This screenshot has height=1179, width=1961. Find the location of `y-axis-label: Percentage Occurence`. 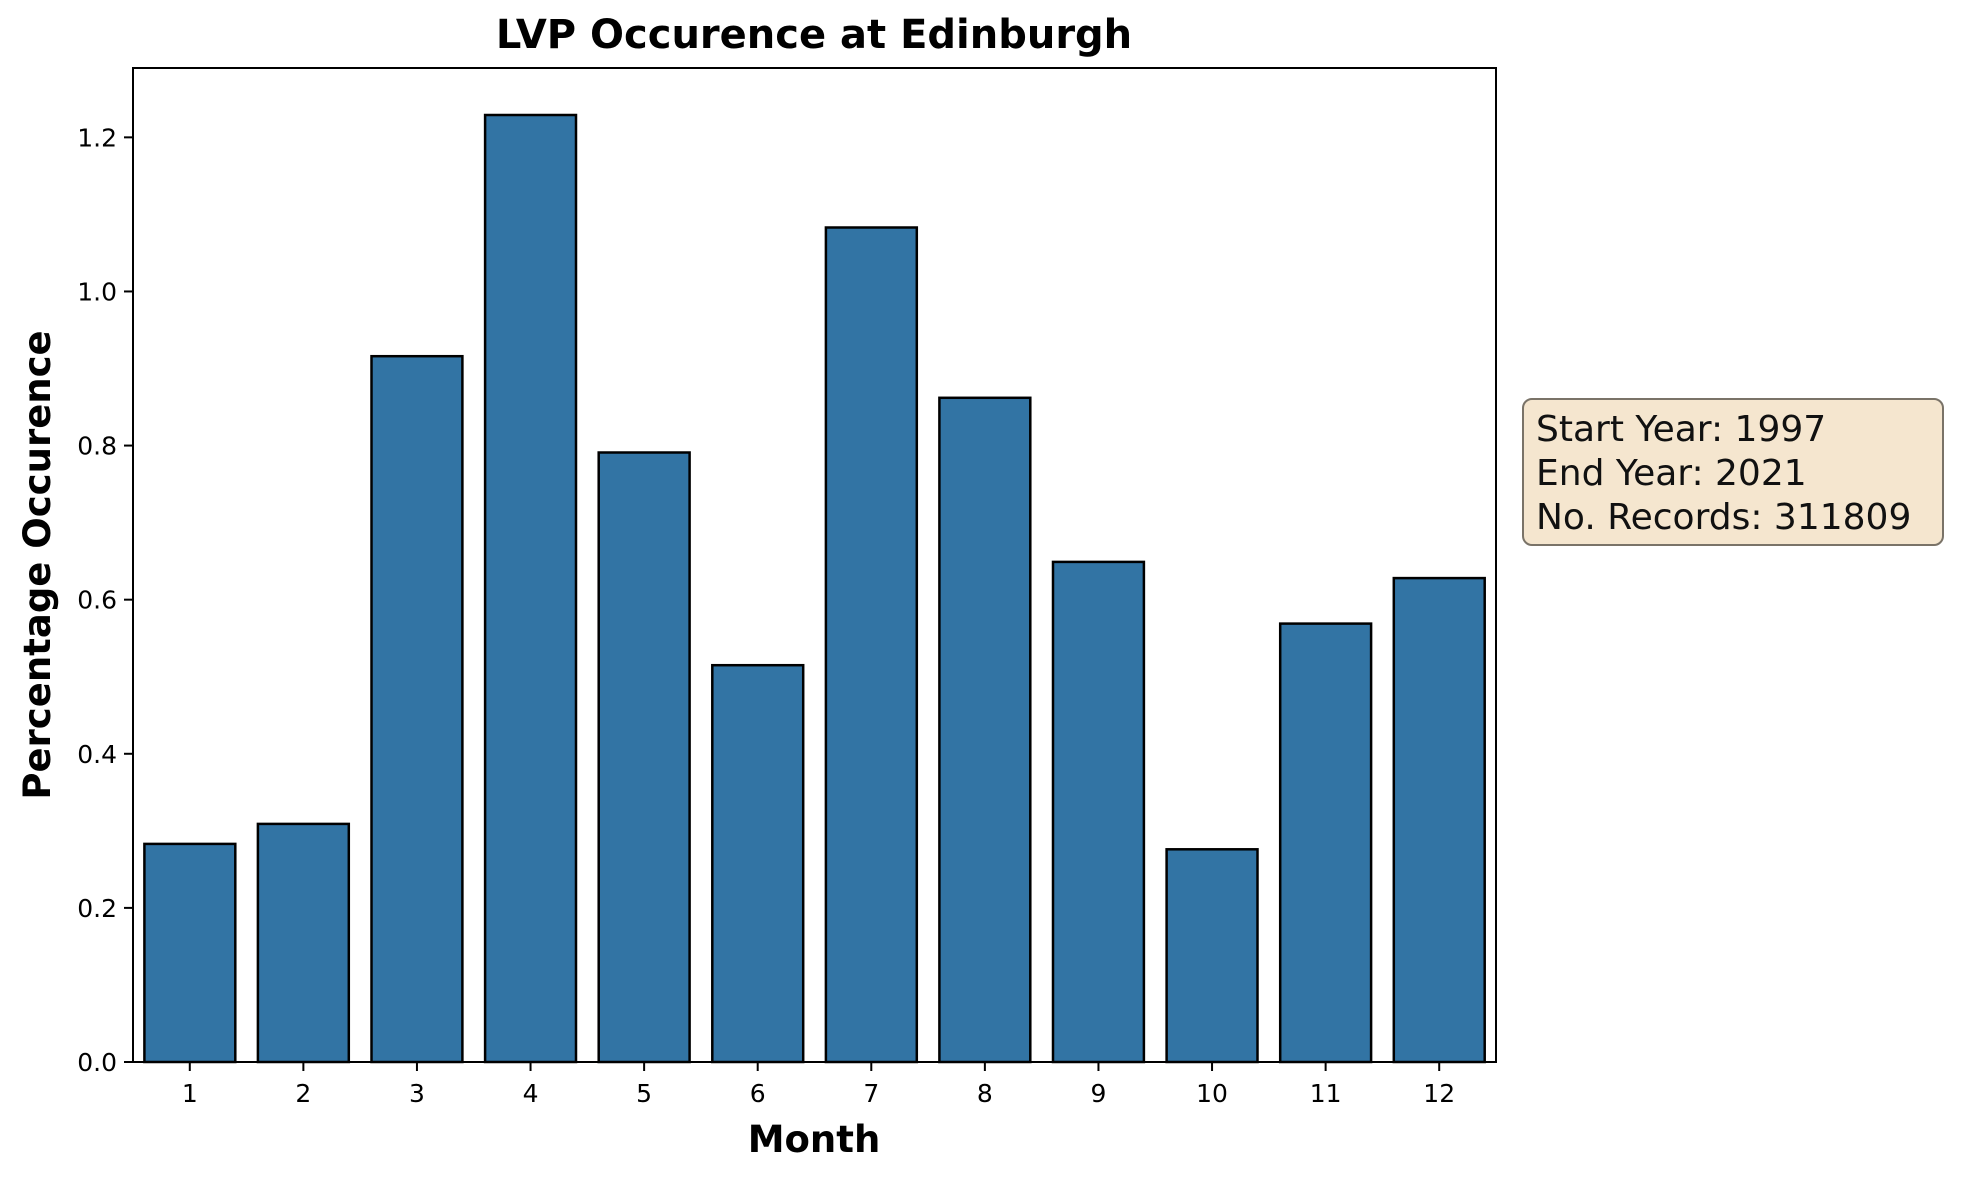

y-axis-label: Percentage Occurence is located at coordinates (37, 564).